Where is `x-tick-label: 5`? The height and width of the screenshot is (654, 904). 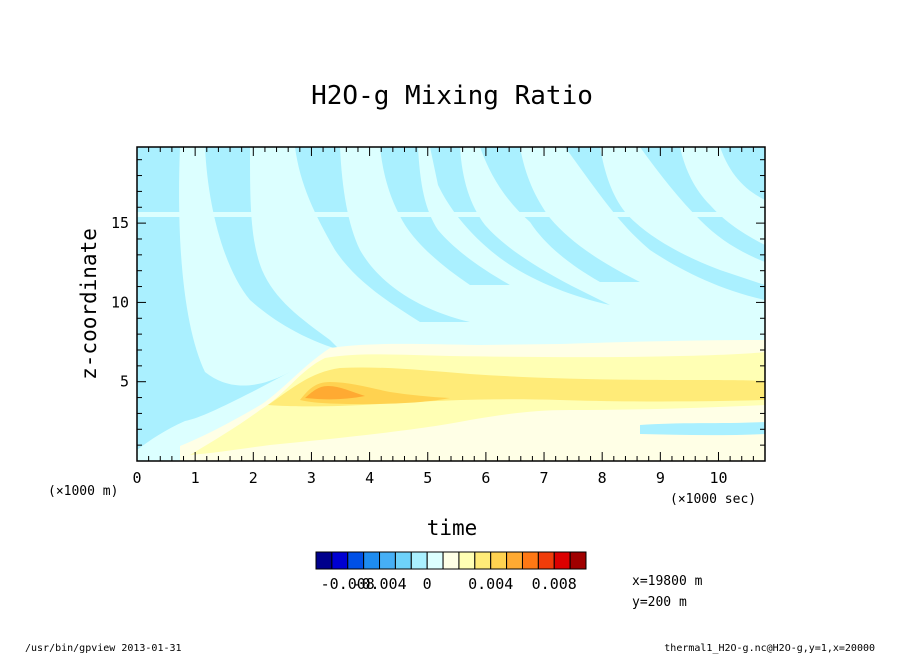
x-tick-label: 5 is located at coordinates (427, 478).